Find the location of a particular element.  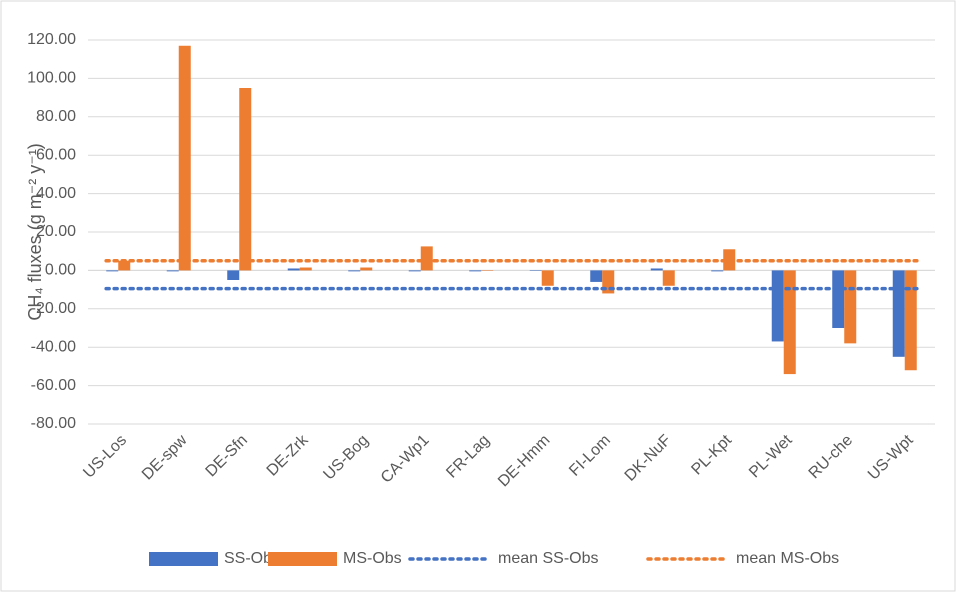

y-tick-label: 40.00 is located at coordinates (56, 193).